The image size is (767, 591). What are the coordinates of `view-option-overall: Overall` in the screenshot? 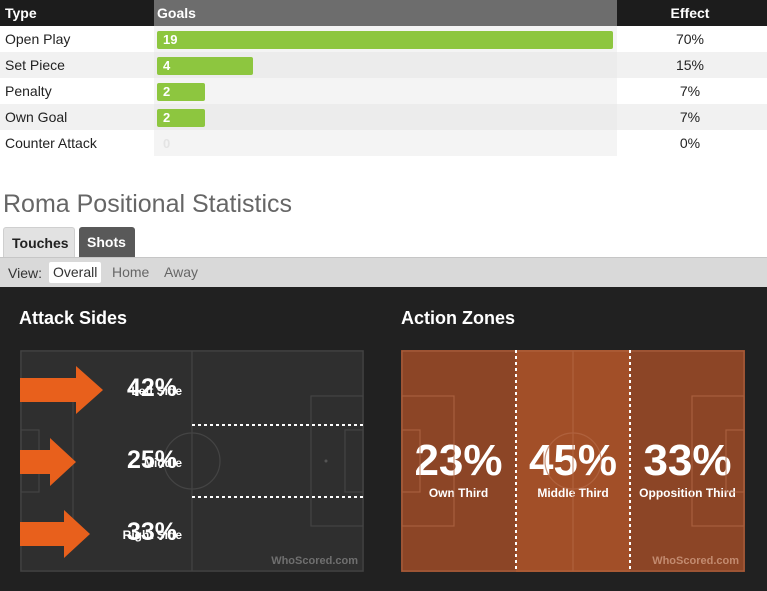 It's located at (75, 272).